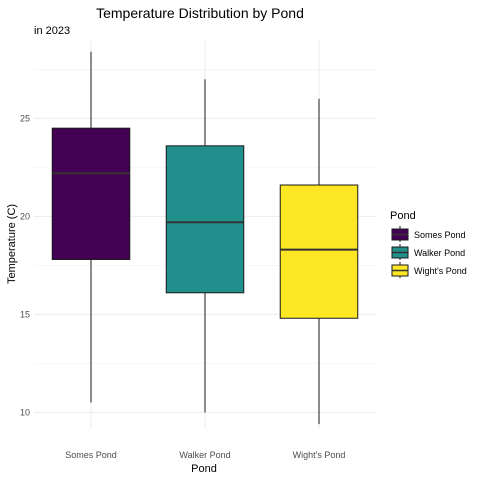 The width and height of the screenshot is (480, 480). I want to click on legend-label: Somes Pond, so click(440, 235).